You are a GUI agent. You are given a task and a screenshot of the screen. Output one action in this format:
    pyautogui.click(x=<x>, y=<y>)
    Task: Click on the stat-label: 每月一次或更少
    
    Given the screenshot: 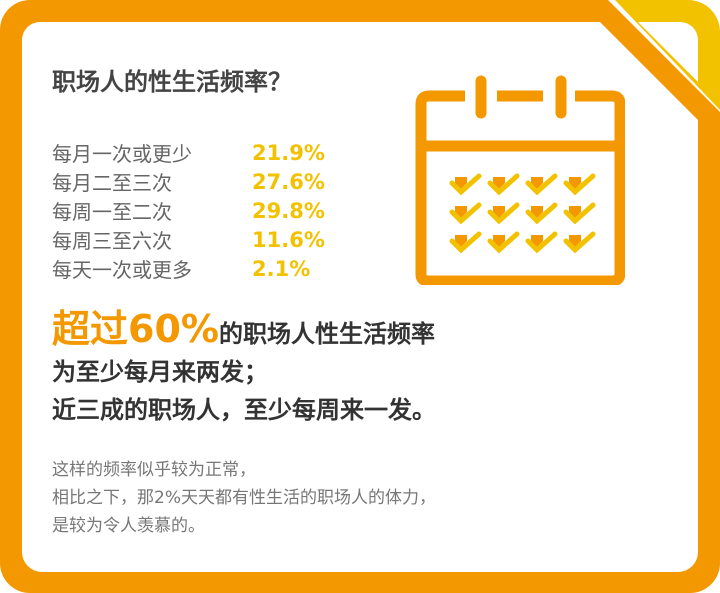 What is the action you would take?
    pyautogui.click(x=122, y=154)
    